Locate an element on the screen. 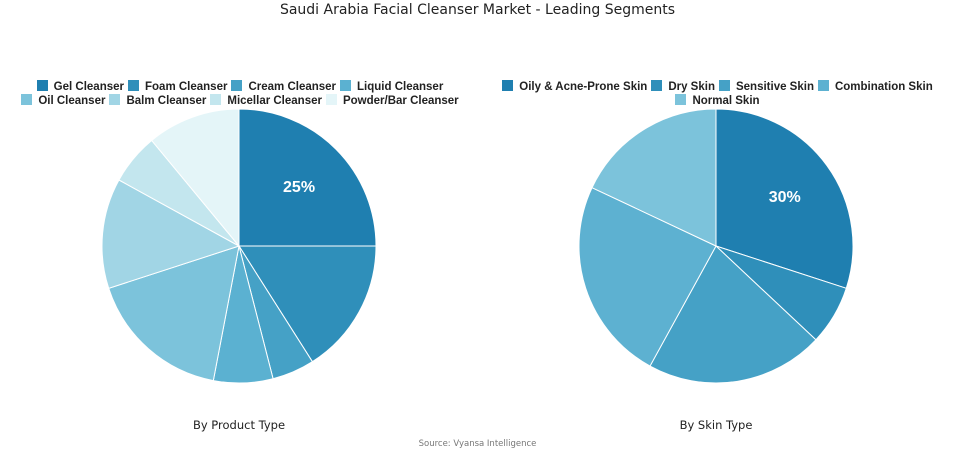  legend-item: Powder/Bar Cleanser is located at coordinates (392, 101).